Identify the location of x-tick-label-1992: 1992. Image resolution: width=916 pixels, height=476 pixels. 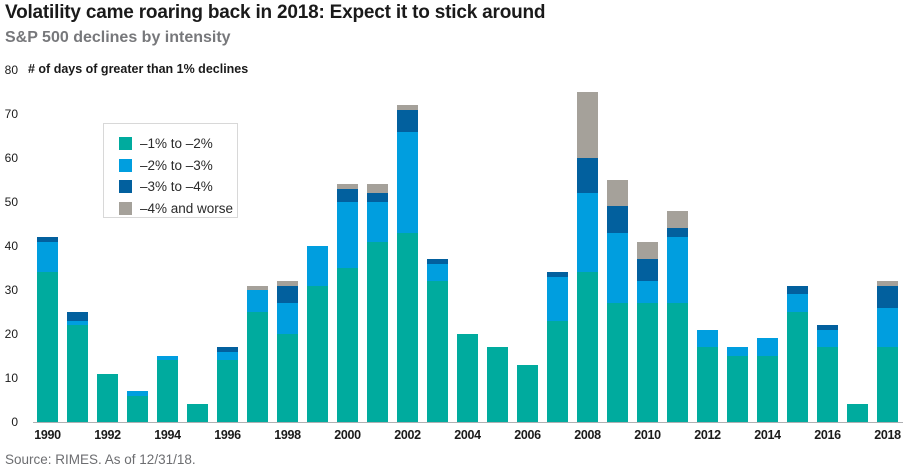
(107, 435).